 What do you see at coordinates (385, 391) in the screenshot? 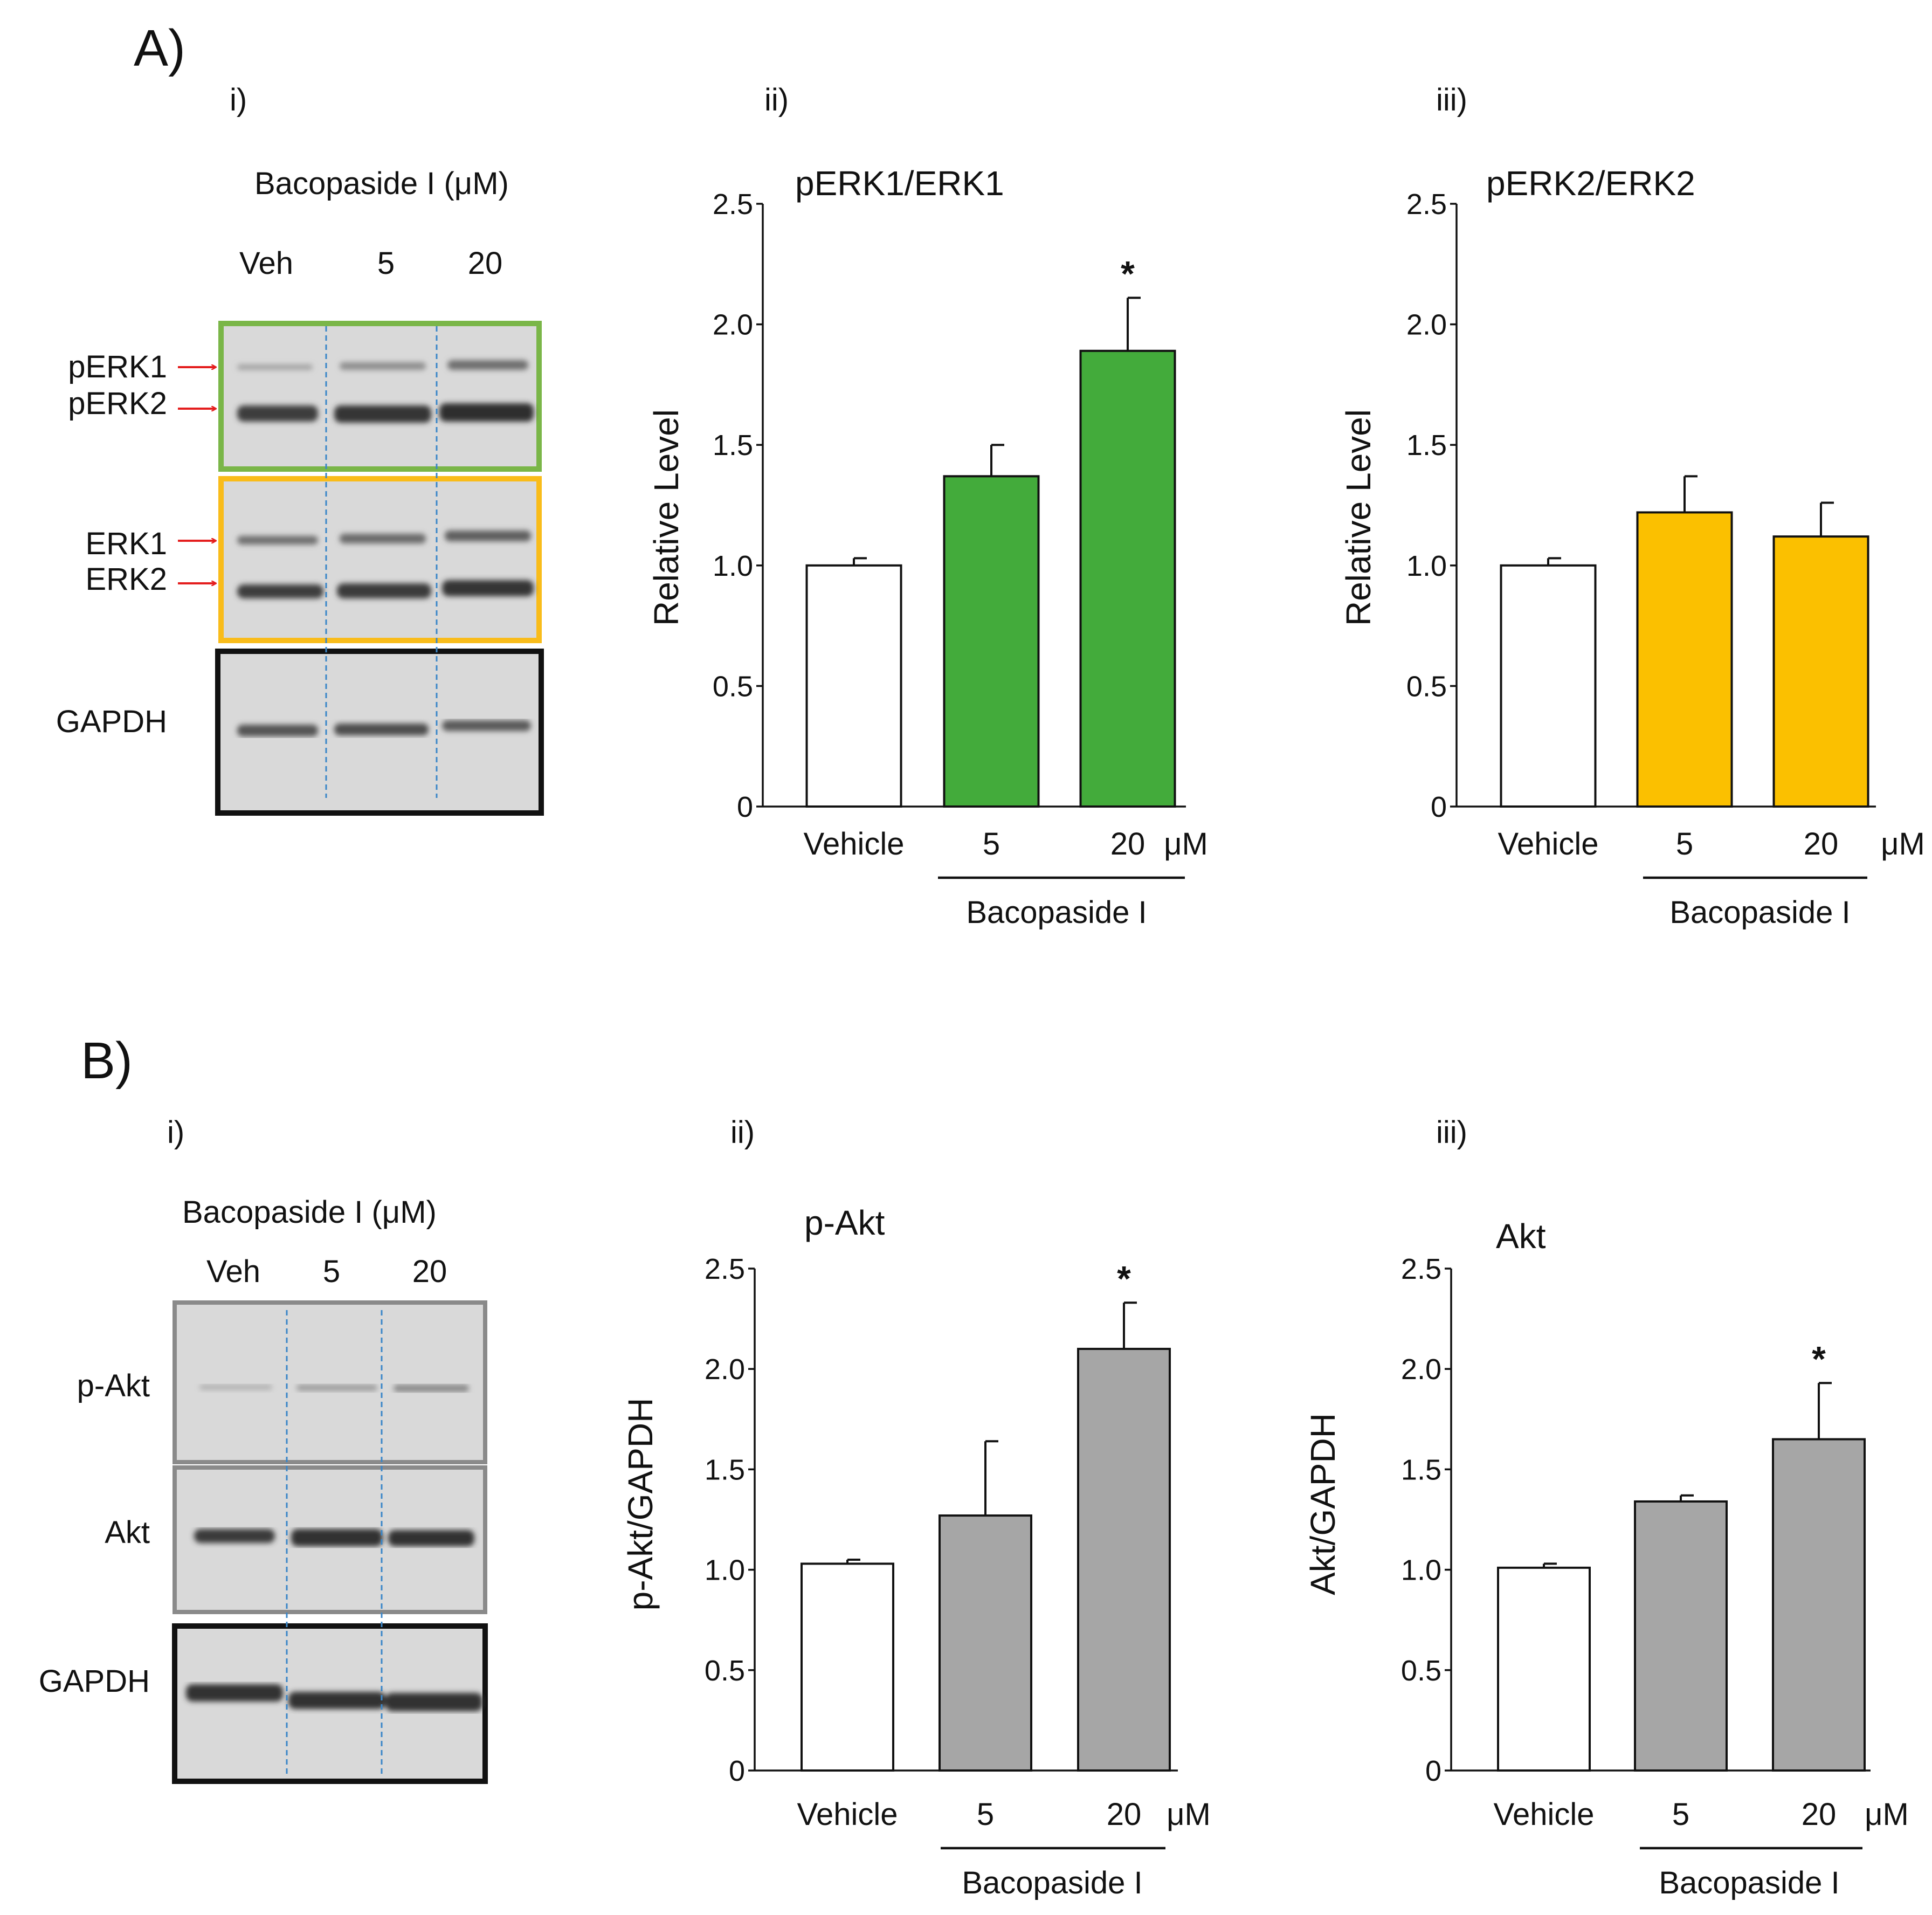
I see `blot-a-perk-bands` at bounding box center [385, 391].